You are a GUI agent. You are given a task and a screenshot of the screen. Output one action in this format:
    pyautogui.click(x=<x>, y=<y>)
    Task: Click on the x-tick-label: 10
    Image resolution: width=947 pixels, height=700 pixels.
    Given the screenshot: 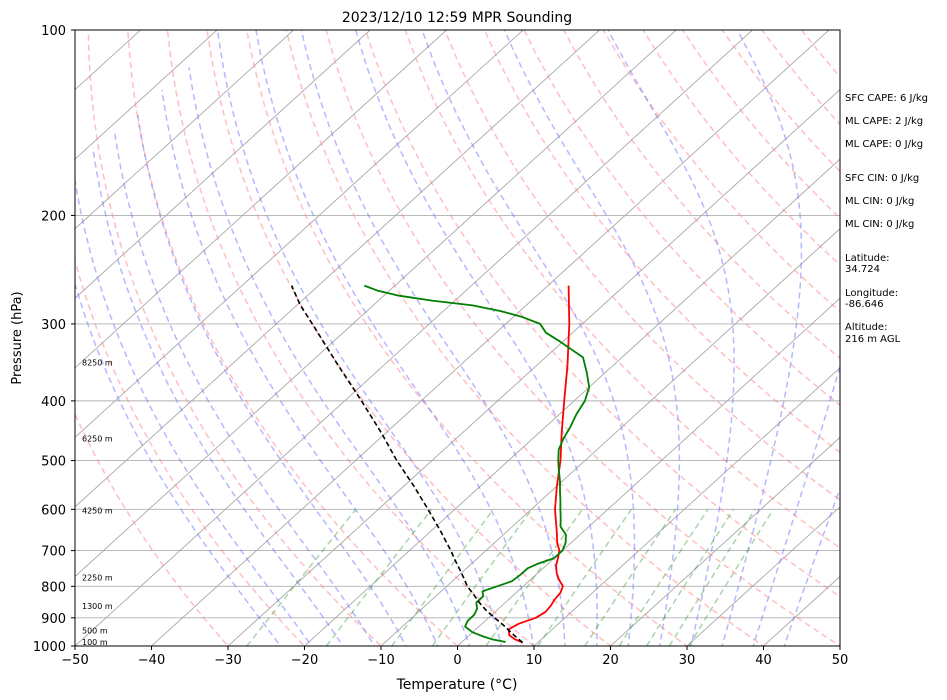 What is the action you would take?
    pyautogui.click(x=534, y=660)
    